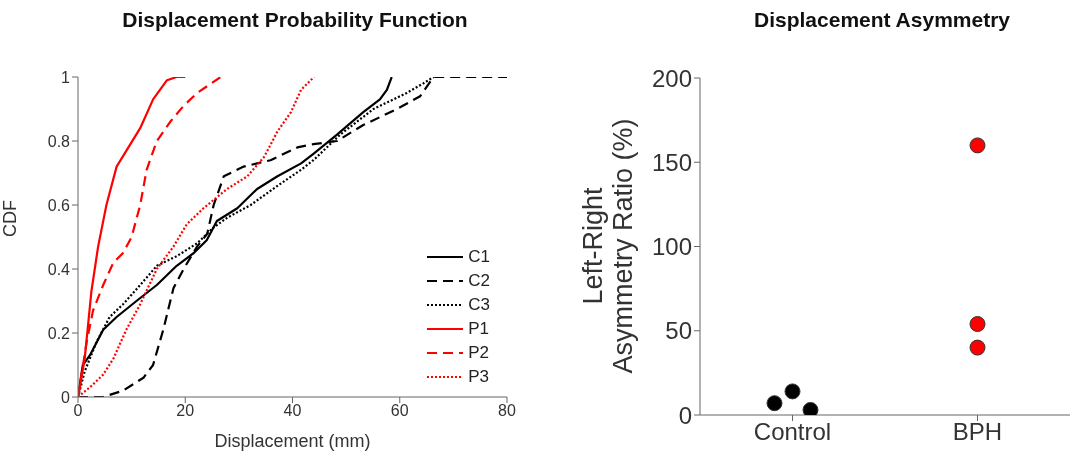 This screenshot has width=1074, height=457. Describe the element at coordinates (479, 353) in the screenshot. I see `legend-label: P2` at that location.